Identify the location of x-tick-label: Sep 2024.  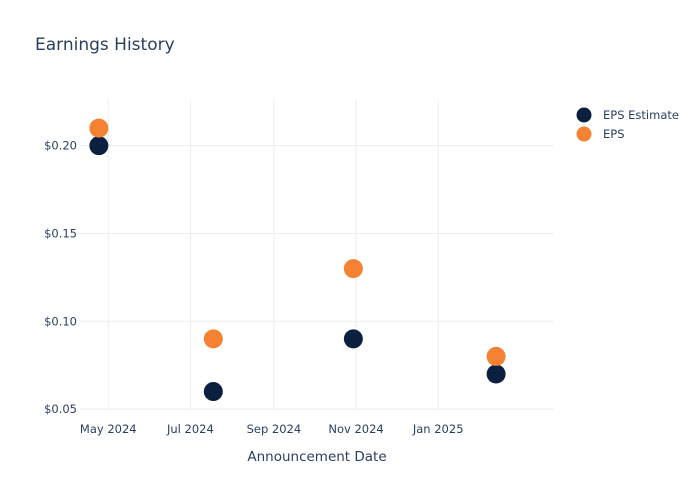
(274, 429).